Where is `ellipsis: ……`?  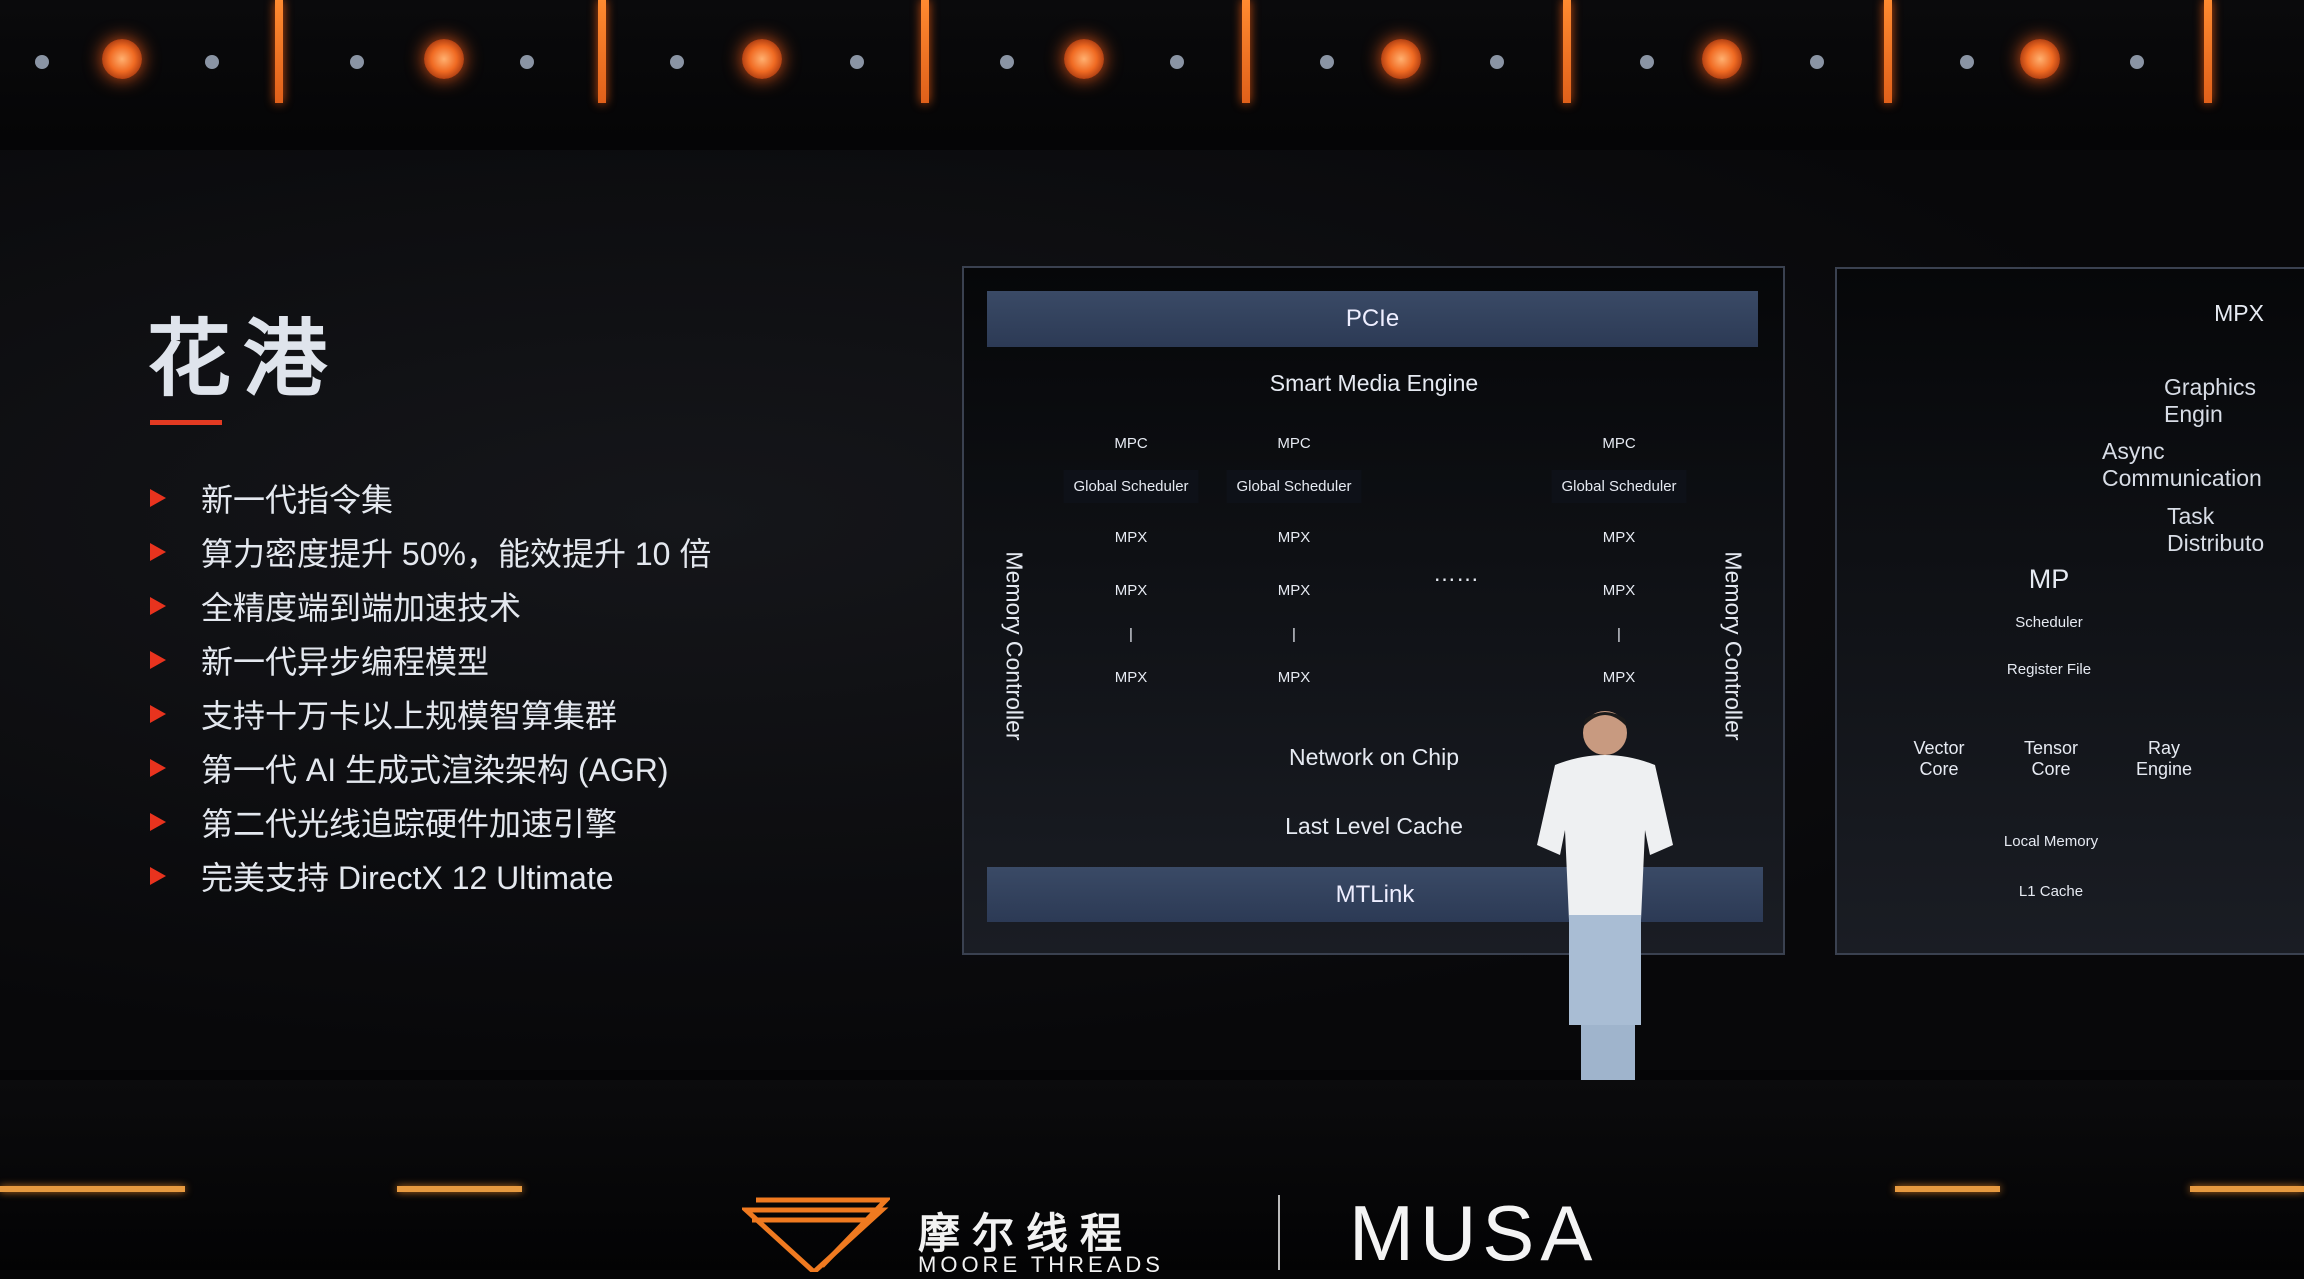
ellipsis: …… is located at coordinates (1456, 573).